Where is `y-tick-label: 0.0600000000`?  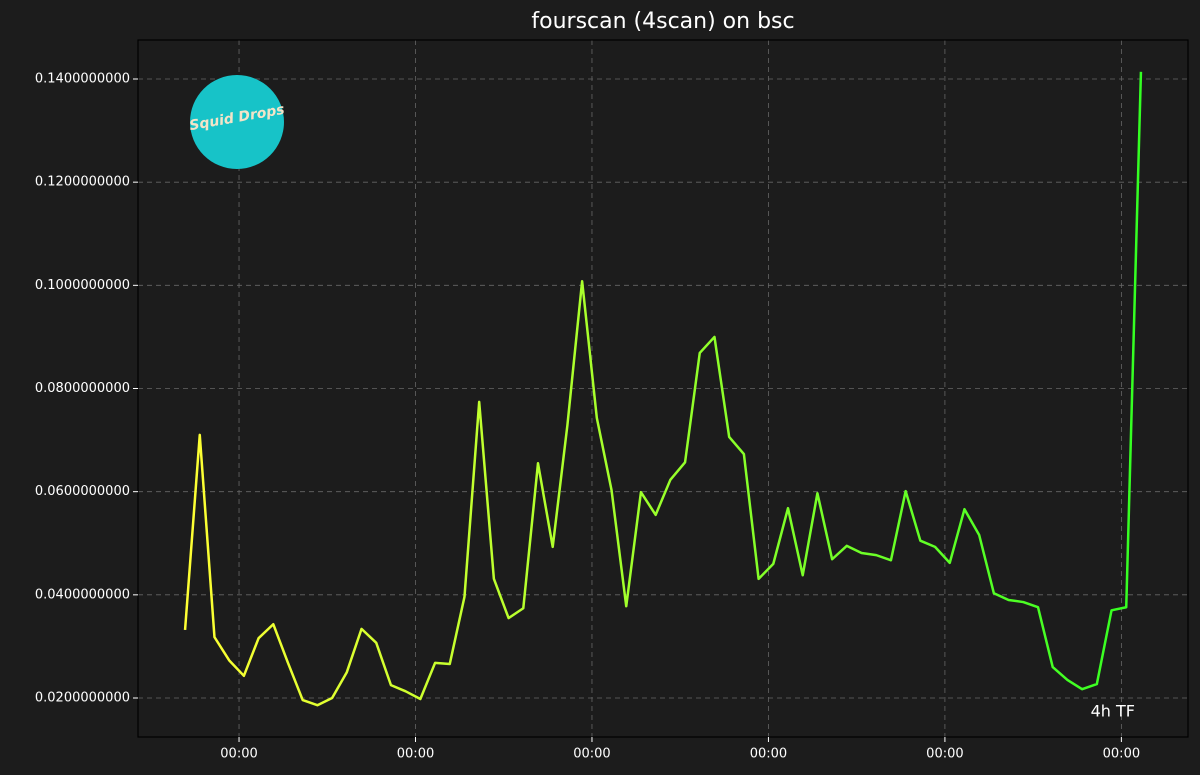
y-tick-label: 0.0600000000 is located at coordinates (82, 491).